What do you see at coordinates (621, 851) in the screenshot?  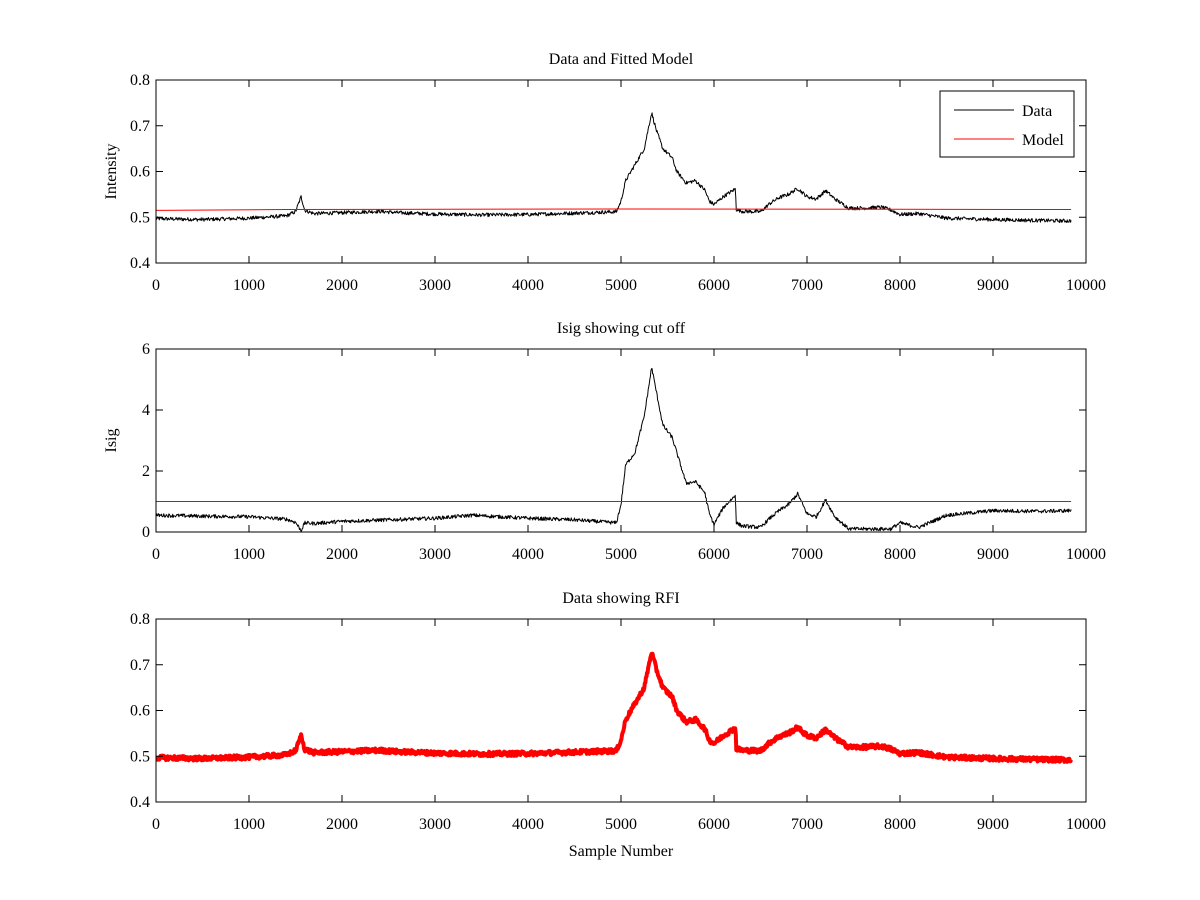 I see `x-axis-label: Sample Number` at bounding box center [621, 851].